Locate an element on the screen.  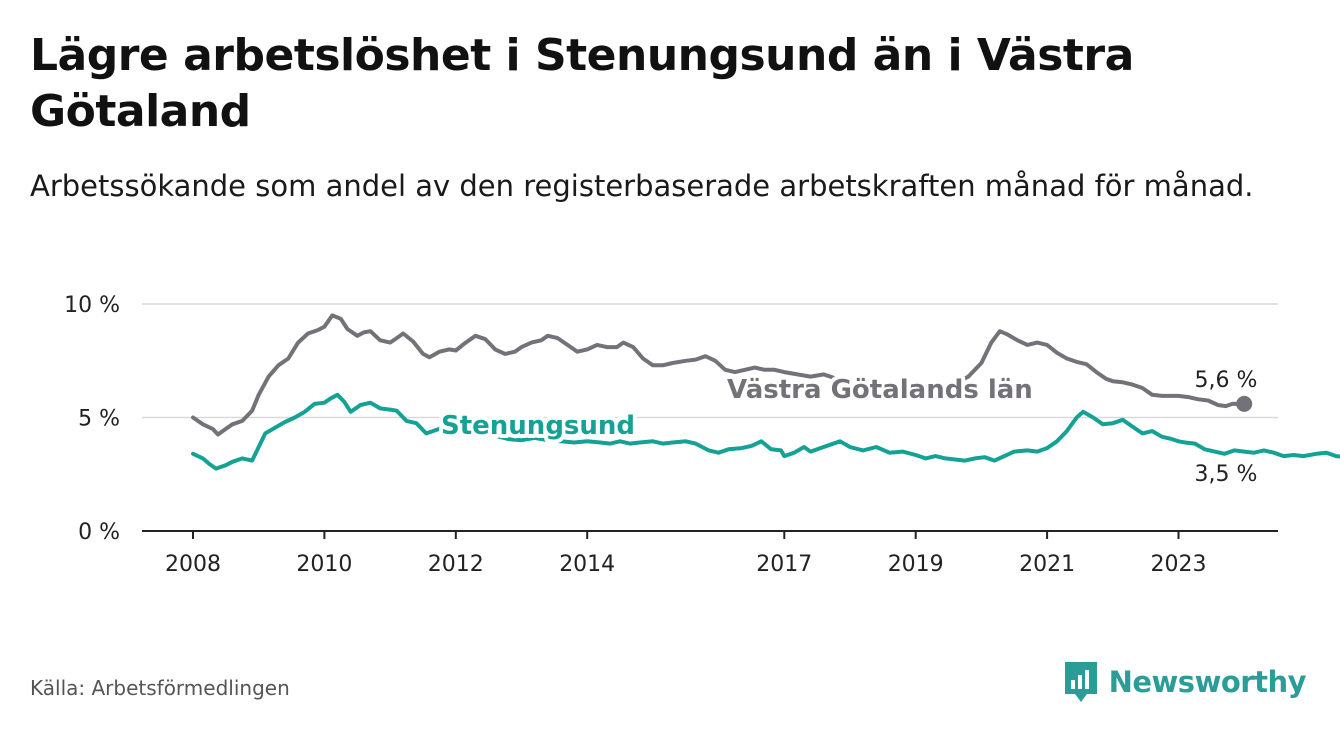
brand-name: Newsworthy is located at coordinates (1207, 682).